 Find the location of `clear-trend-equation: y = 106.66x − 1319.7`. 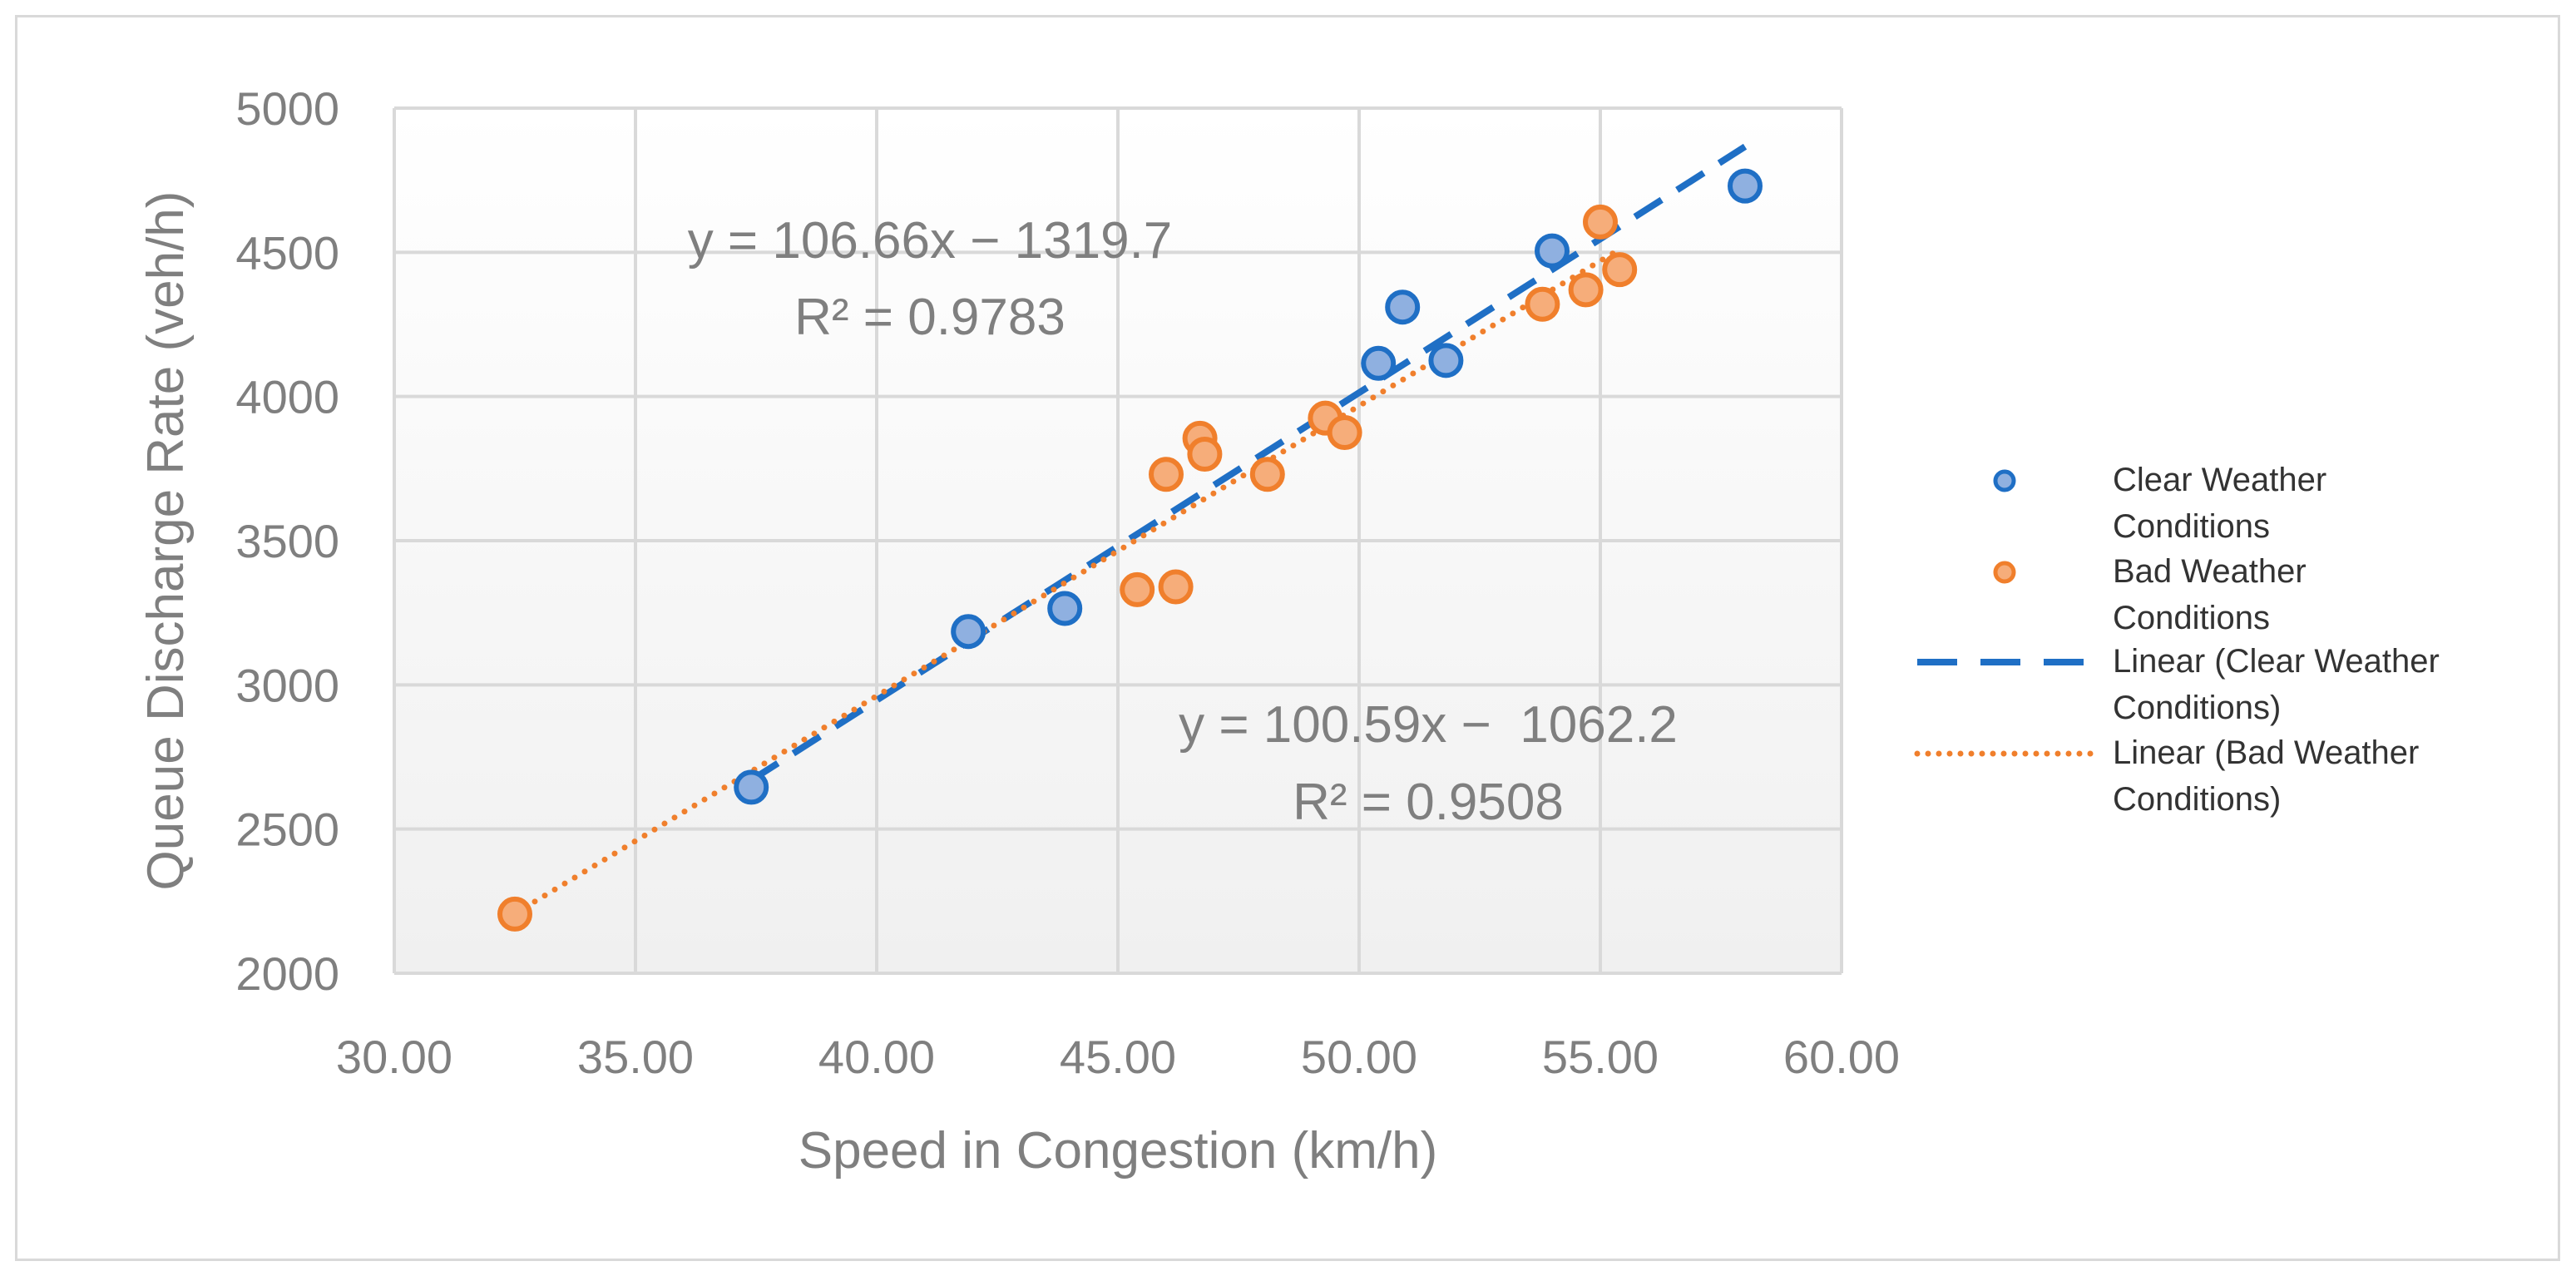

clear-trend-equation: y = 106.66x − 1319.7 is located at coordinates (930, 241).